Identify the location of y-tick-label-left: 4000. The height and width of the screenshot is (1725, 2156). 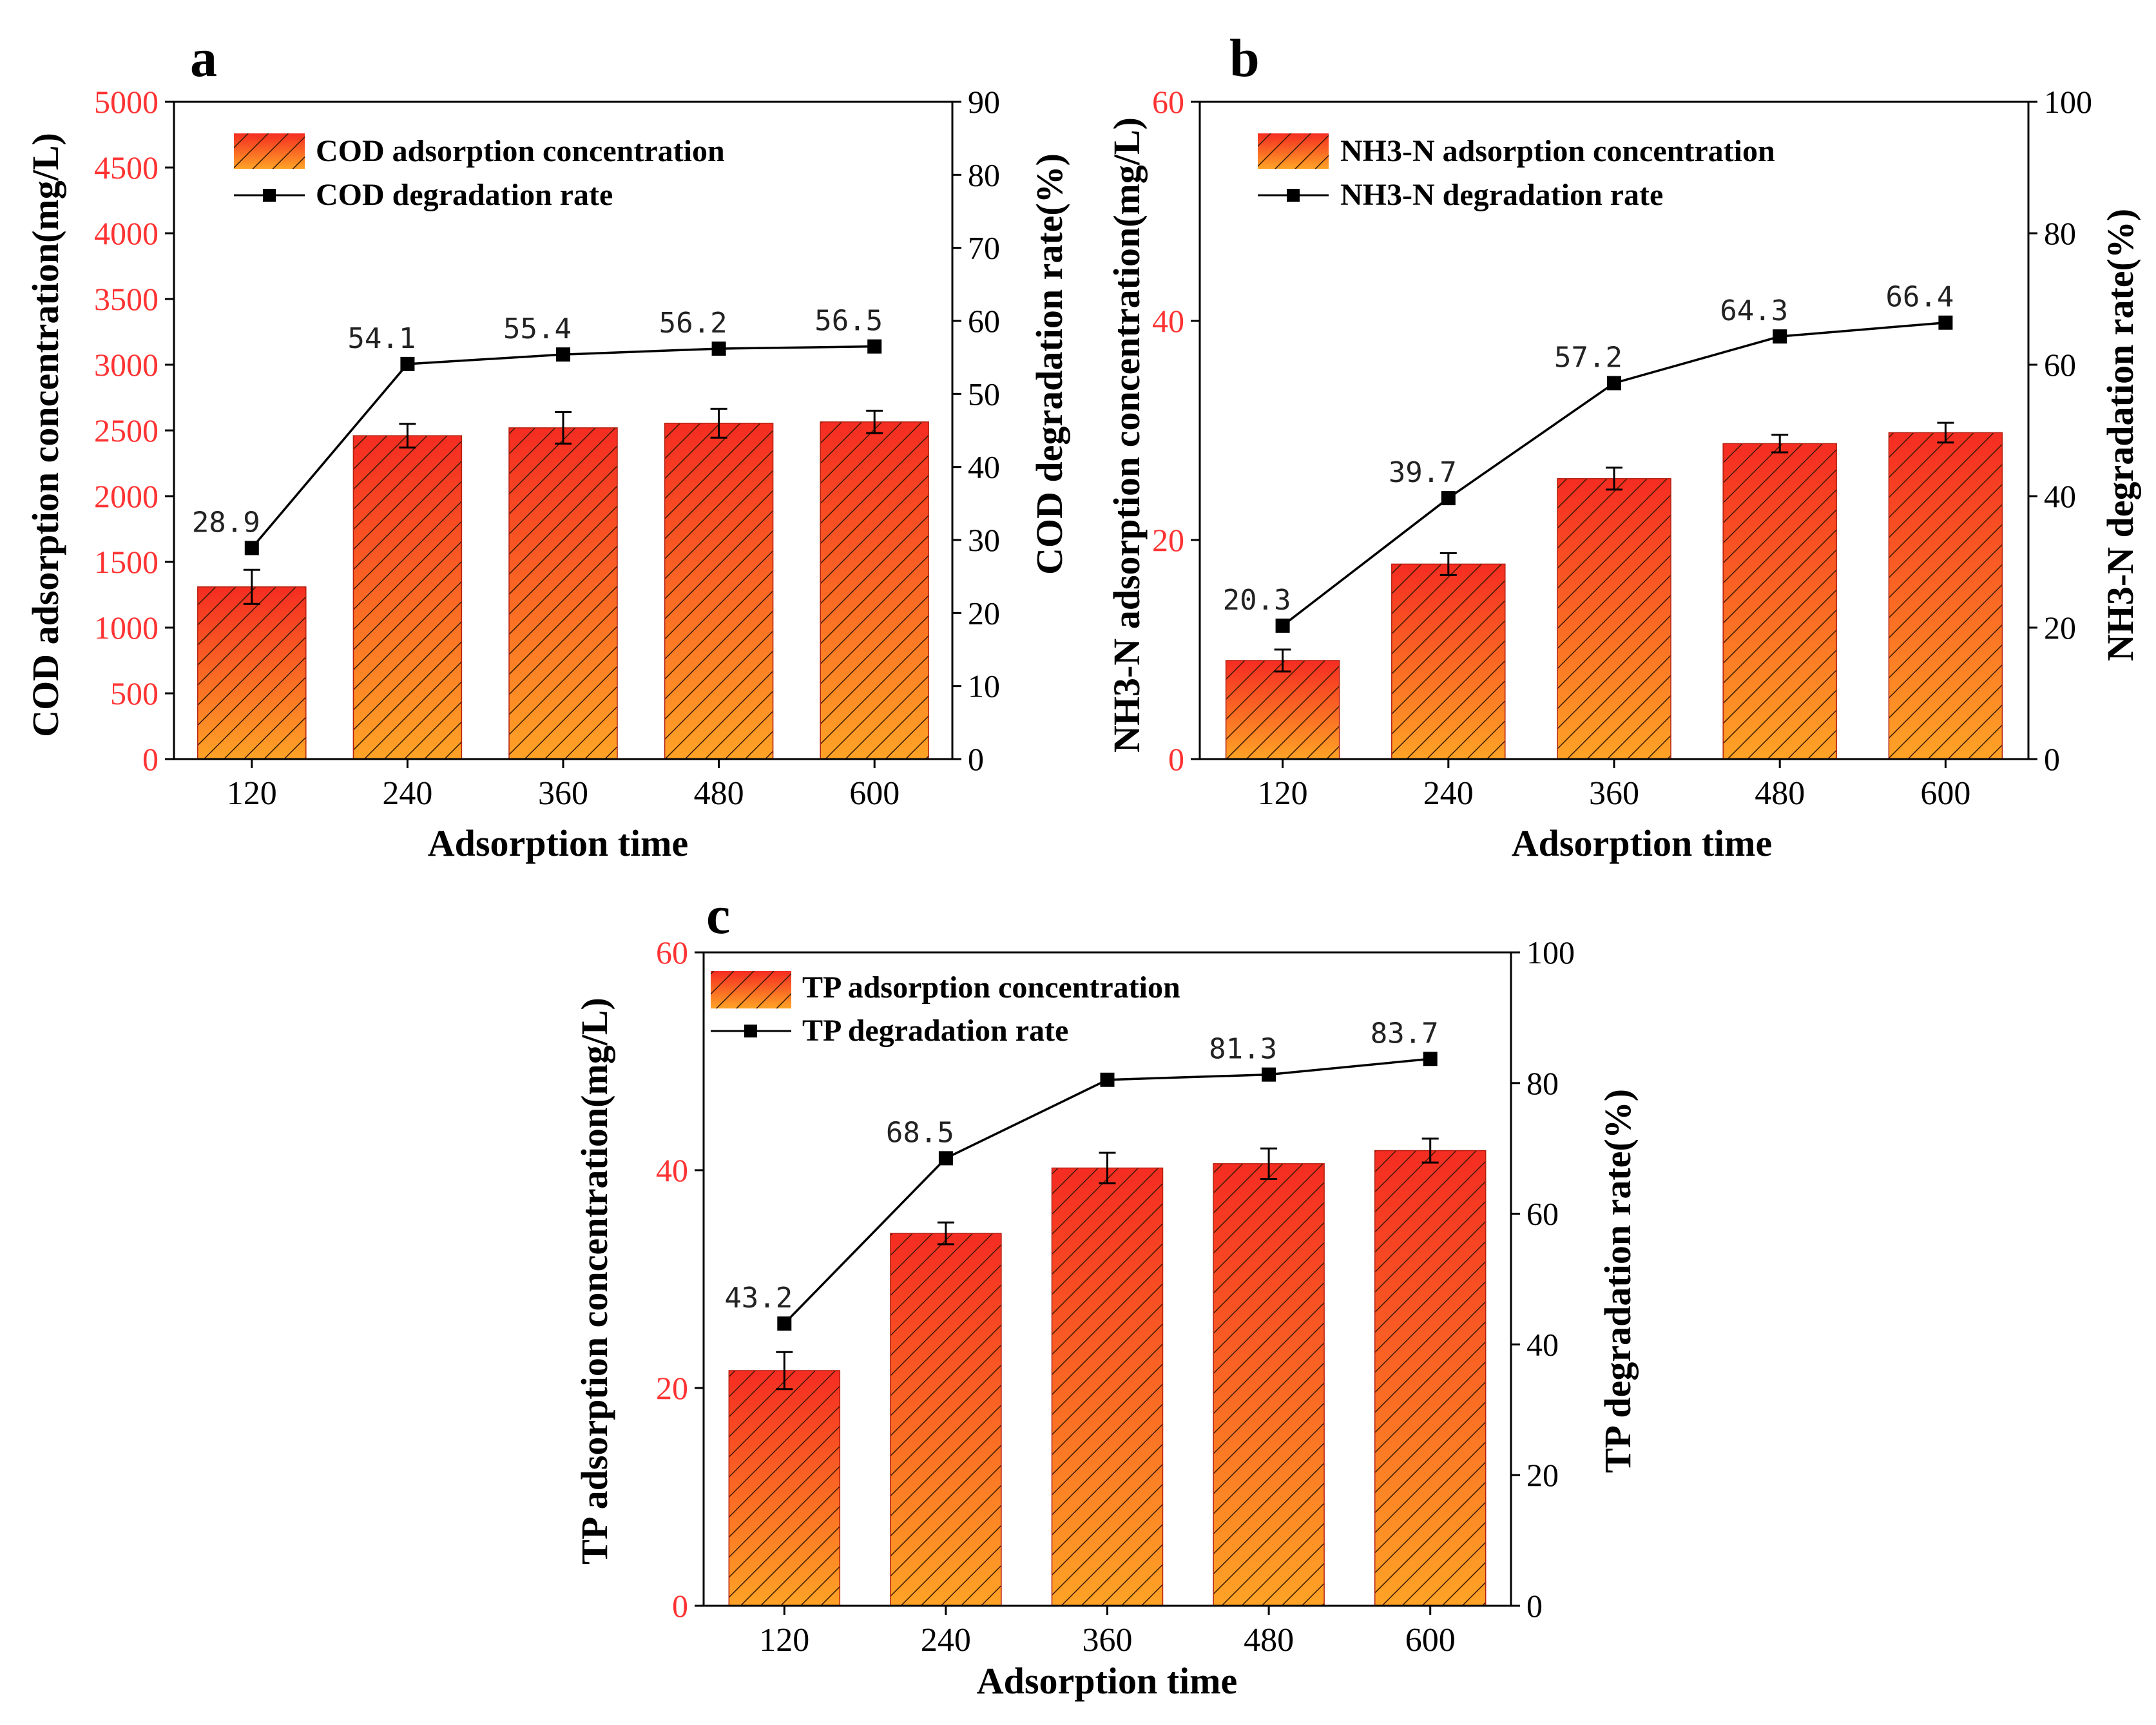
(127, 233).